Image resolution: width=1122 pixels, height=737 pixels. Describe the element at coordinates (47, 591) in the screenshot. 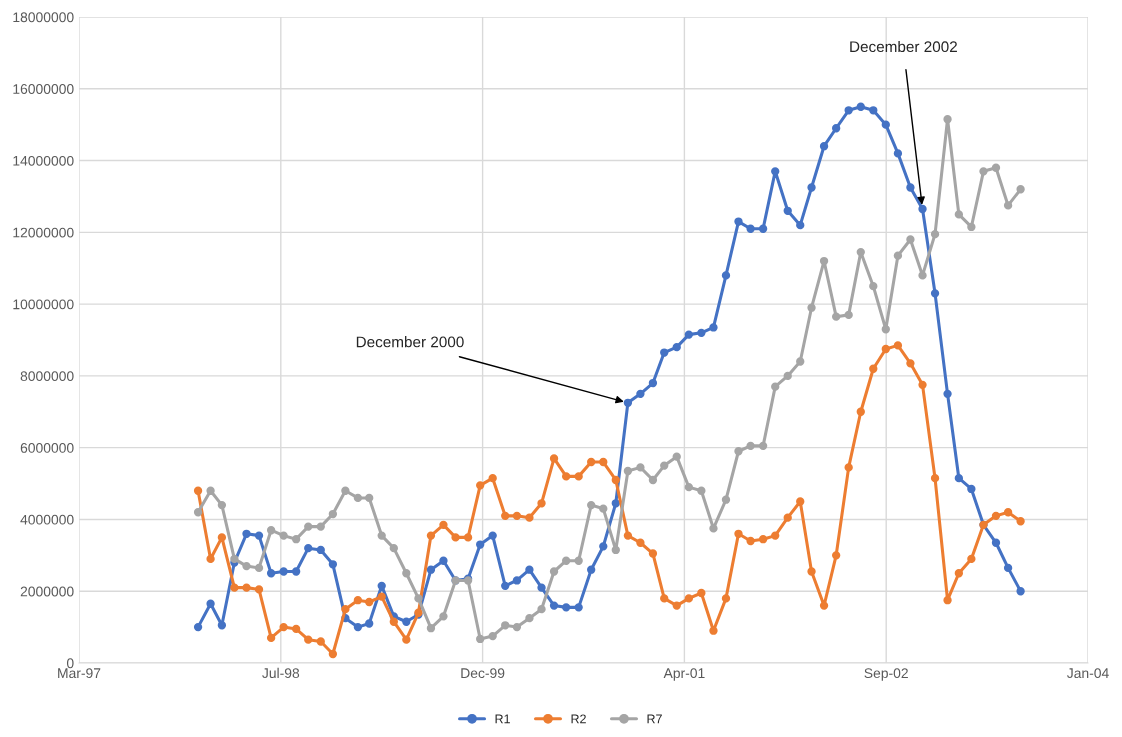

I see `y-tick-label: 2000000` at that location.